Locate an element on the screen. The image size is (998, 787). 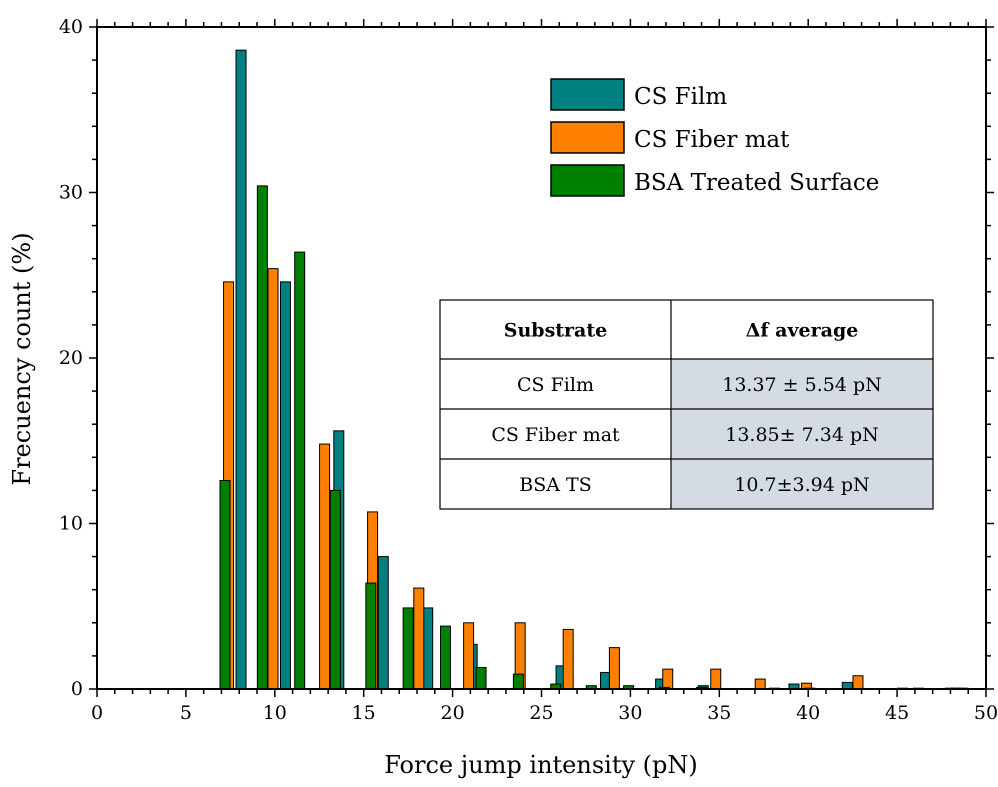
table-value-bg is located at coordinates (802, 434).